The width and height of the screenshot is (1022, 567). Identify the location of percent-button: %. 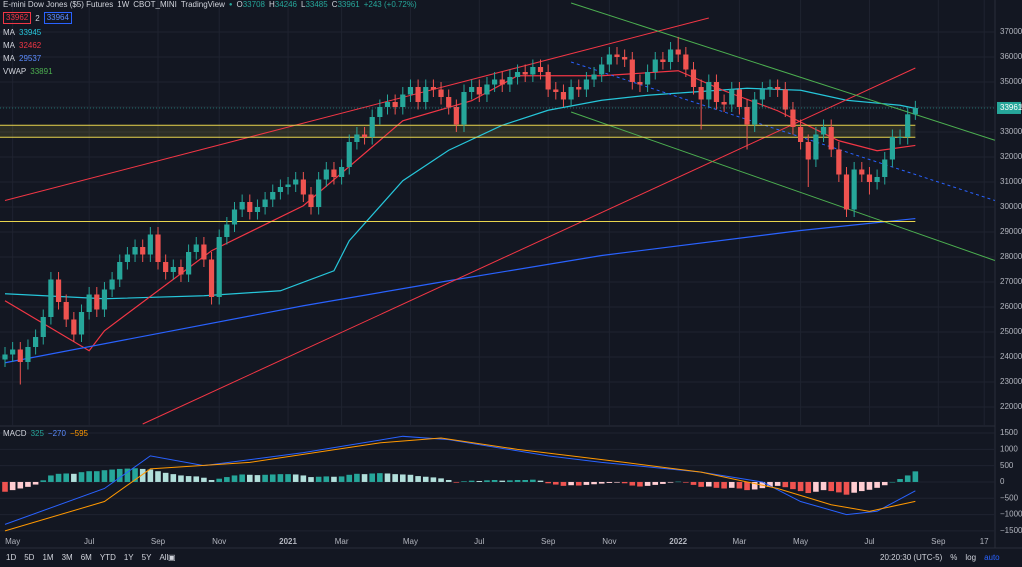
(954, 557).